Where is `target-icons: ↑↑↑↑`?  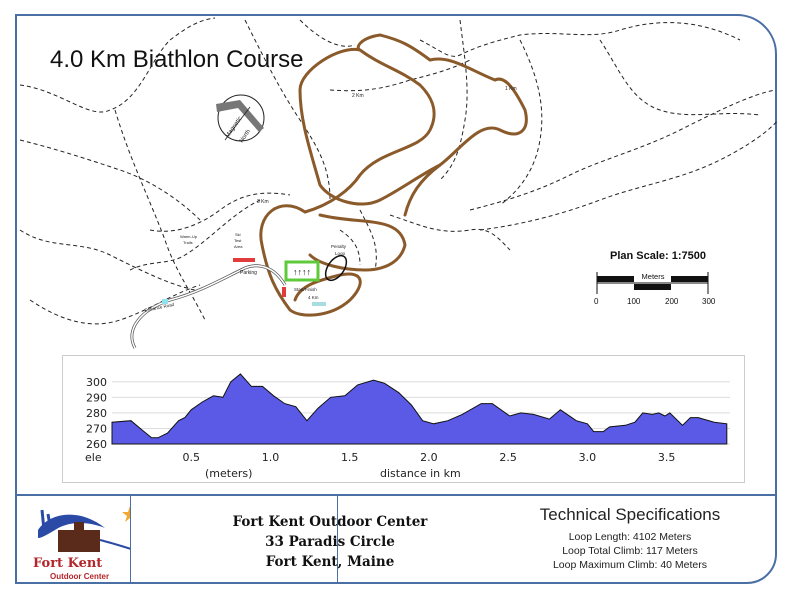
target-icons: ↑↑↑↑ is located at coordinates (302, 272).